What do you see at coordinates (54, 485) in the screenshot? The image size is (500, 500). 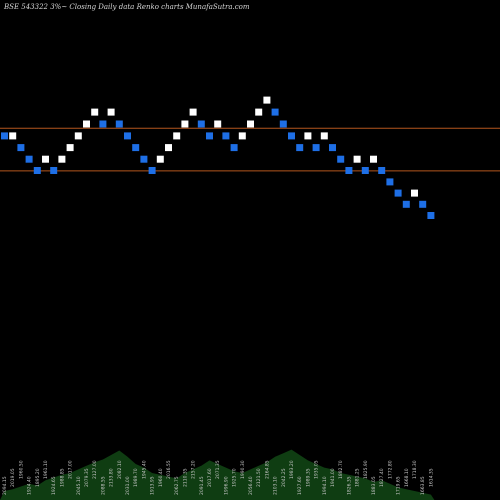 I see `brick-price-label: 1924.65` at bounding box center [54, 485].